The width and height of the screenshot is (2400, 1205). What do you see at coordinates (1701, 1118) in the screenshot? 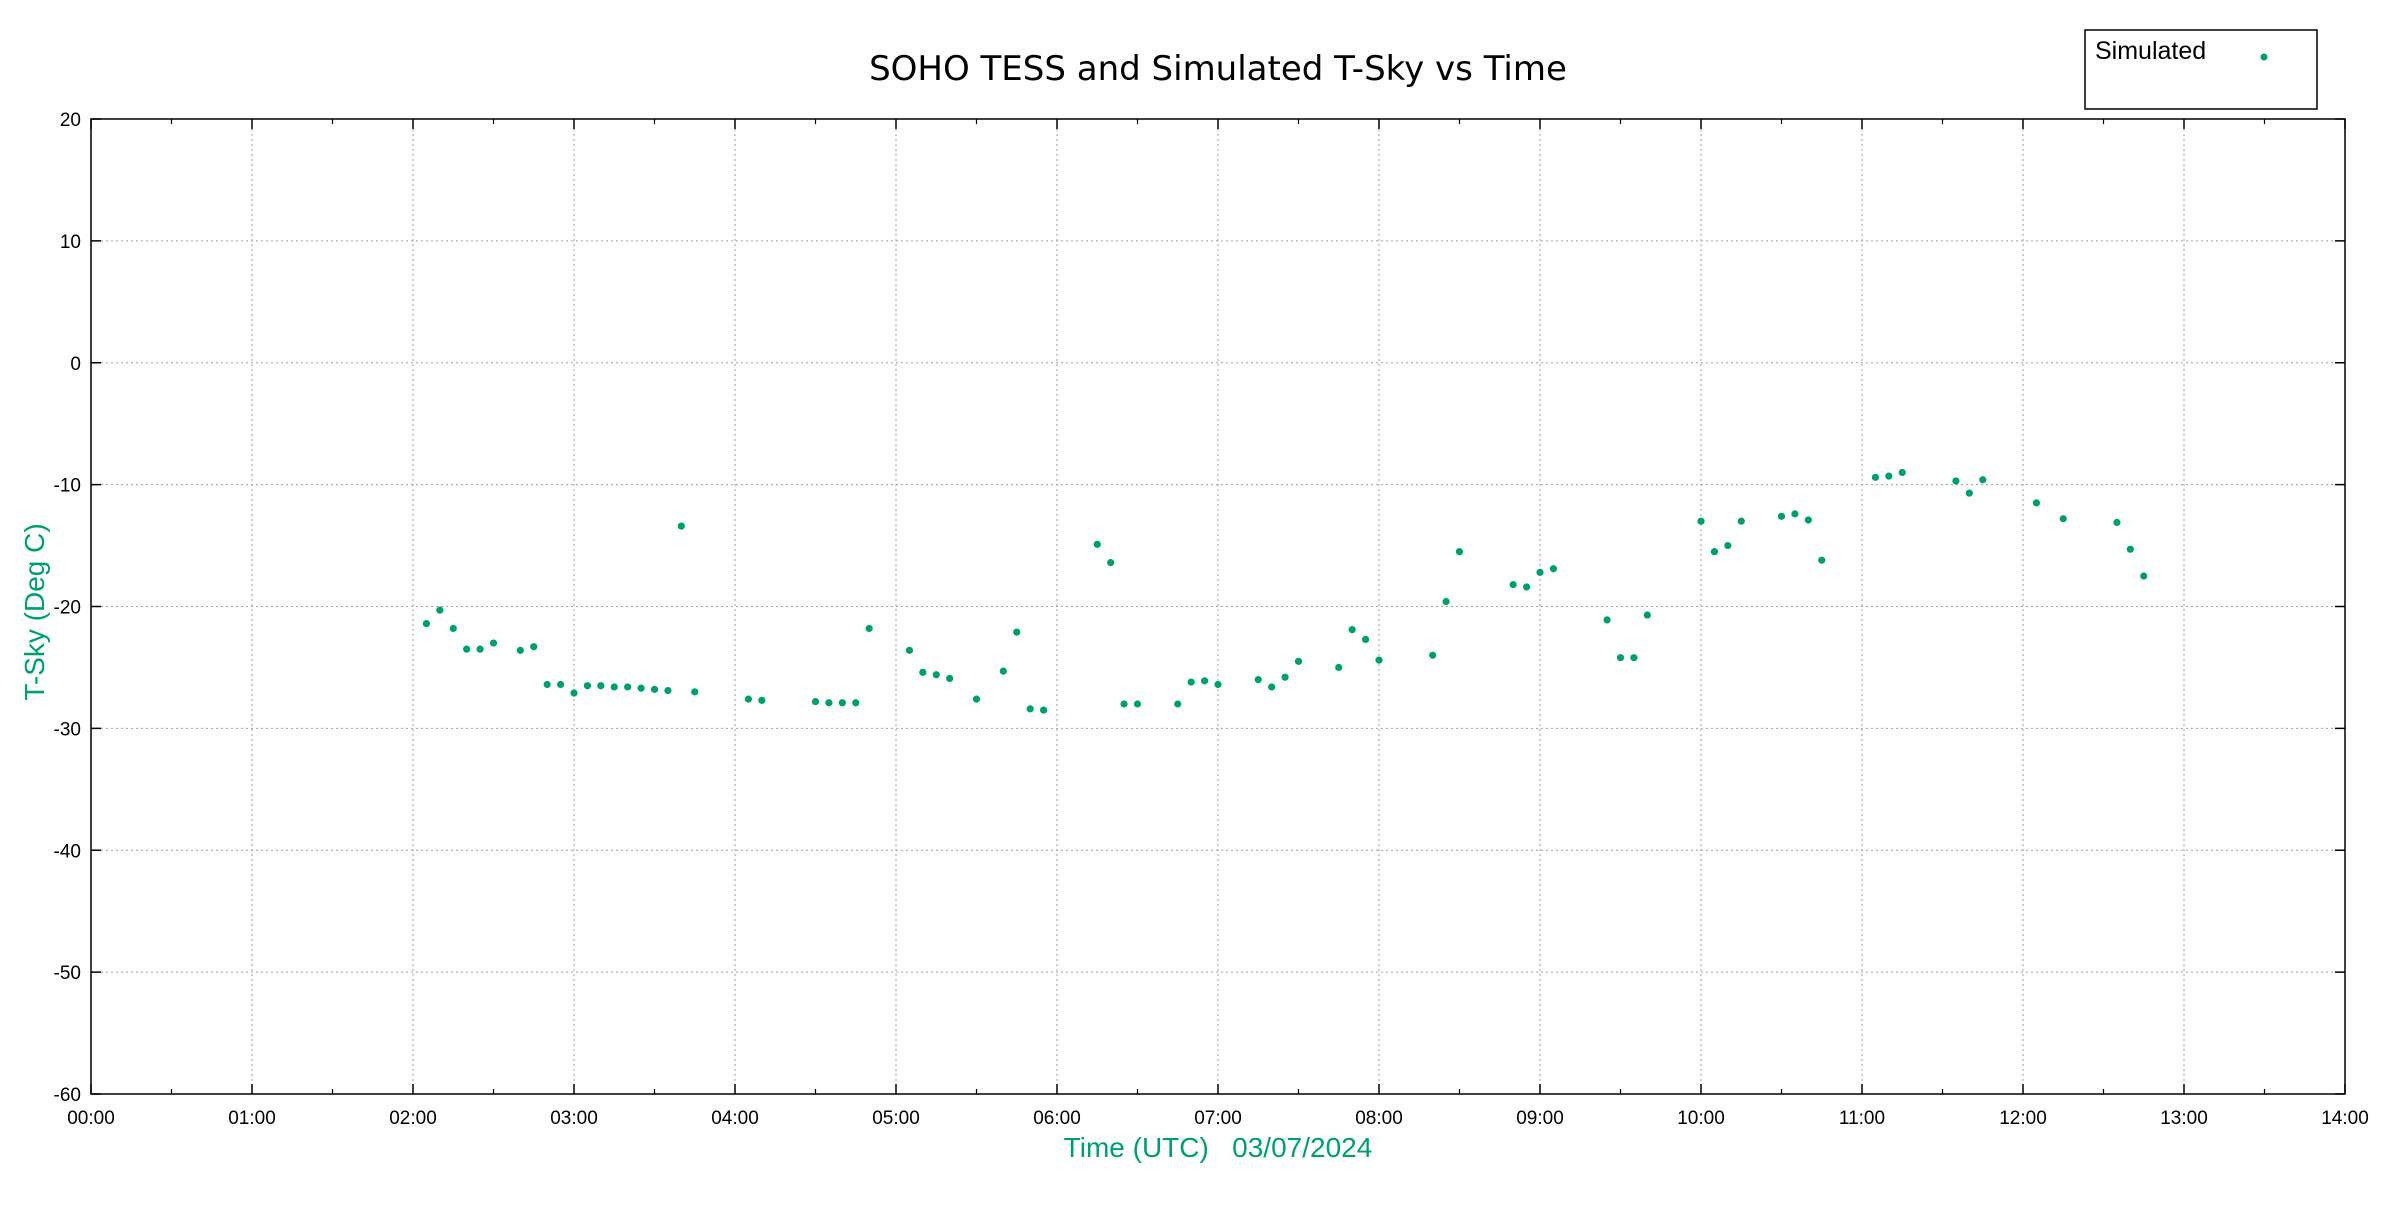
I see `x-tick-label: 10:00` at bounding box center [1701, 1118].